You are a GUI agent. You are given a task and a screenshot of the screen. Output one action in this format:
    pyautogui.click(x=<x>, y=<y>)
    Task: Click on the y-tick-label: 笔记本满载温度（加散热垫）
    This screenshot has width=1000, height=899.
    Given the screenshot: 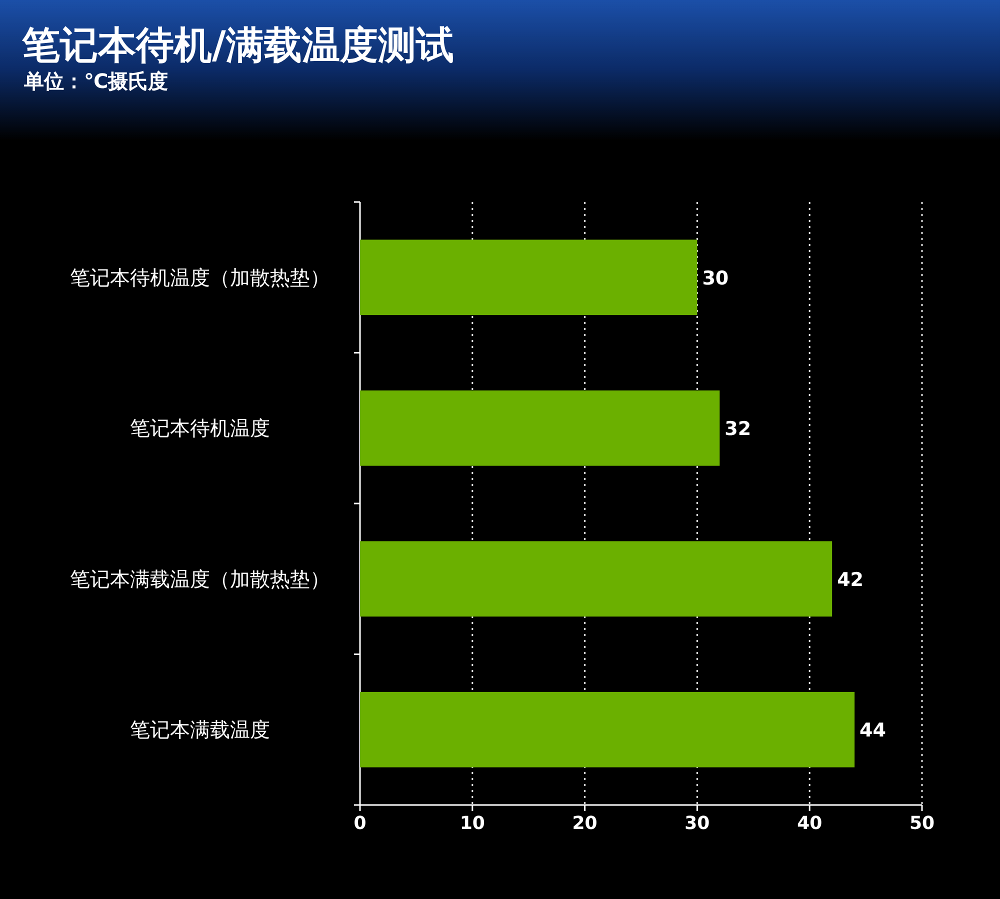 What is the action you would take?
    pyautogui.click(x=200, y=578)
    